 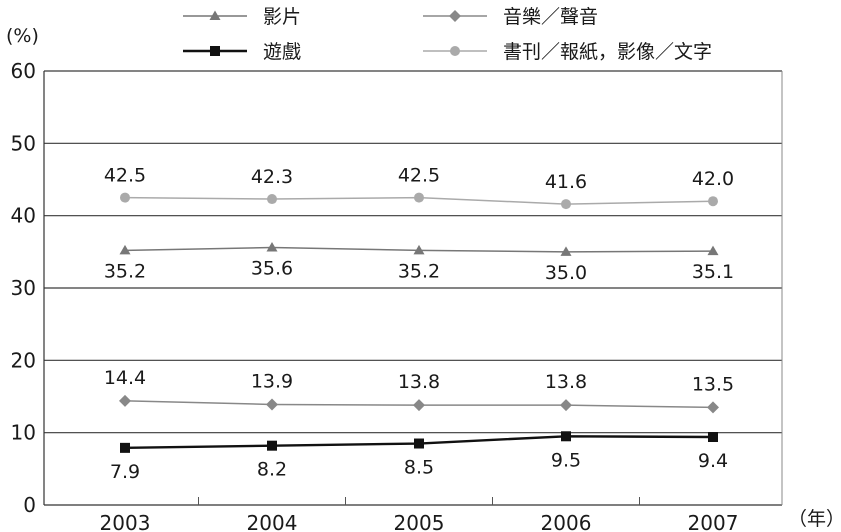 What do you see at coordinates (713, 461) in the screenshot?
I see `data-label: 9.4` at bounding box center [713, 461].